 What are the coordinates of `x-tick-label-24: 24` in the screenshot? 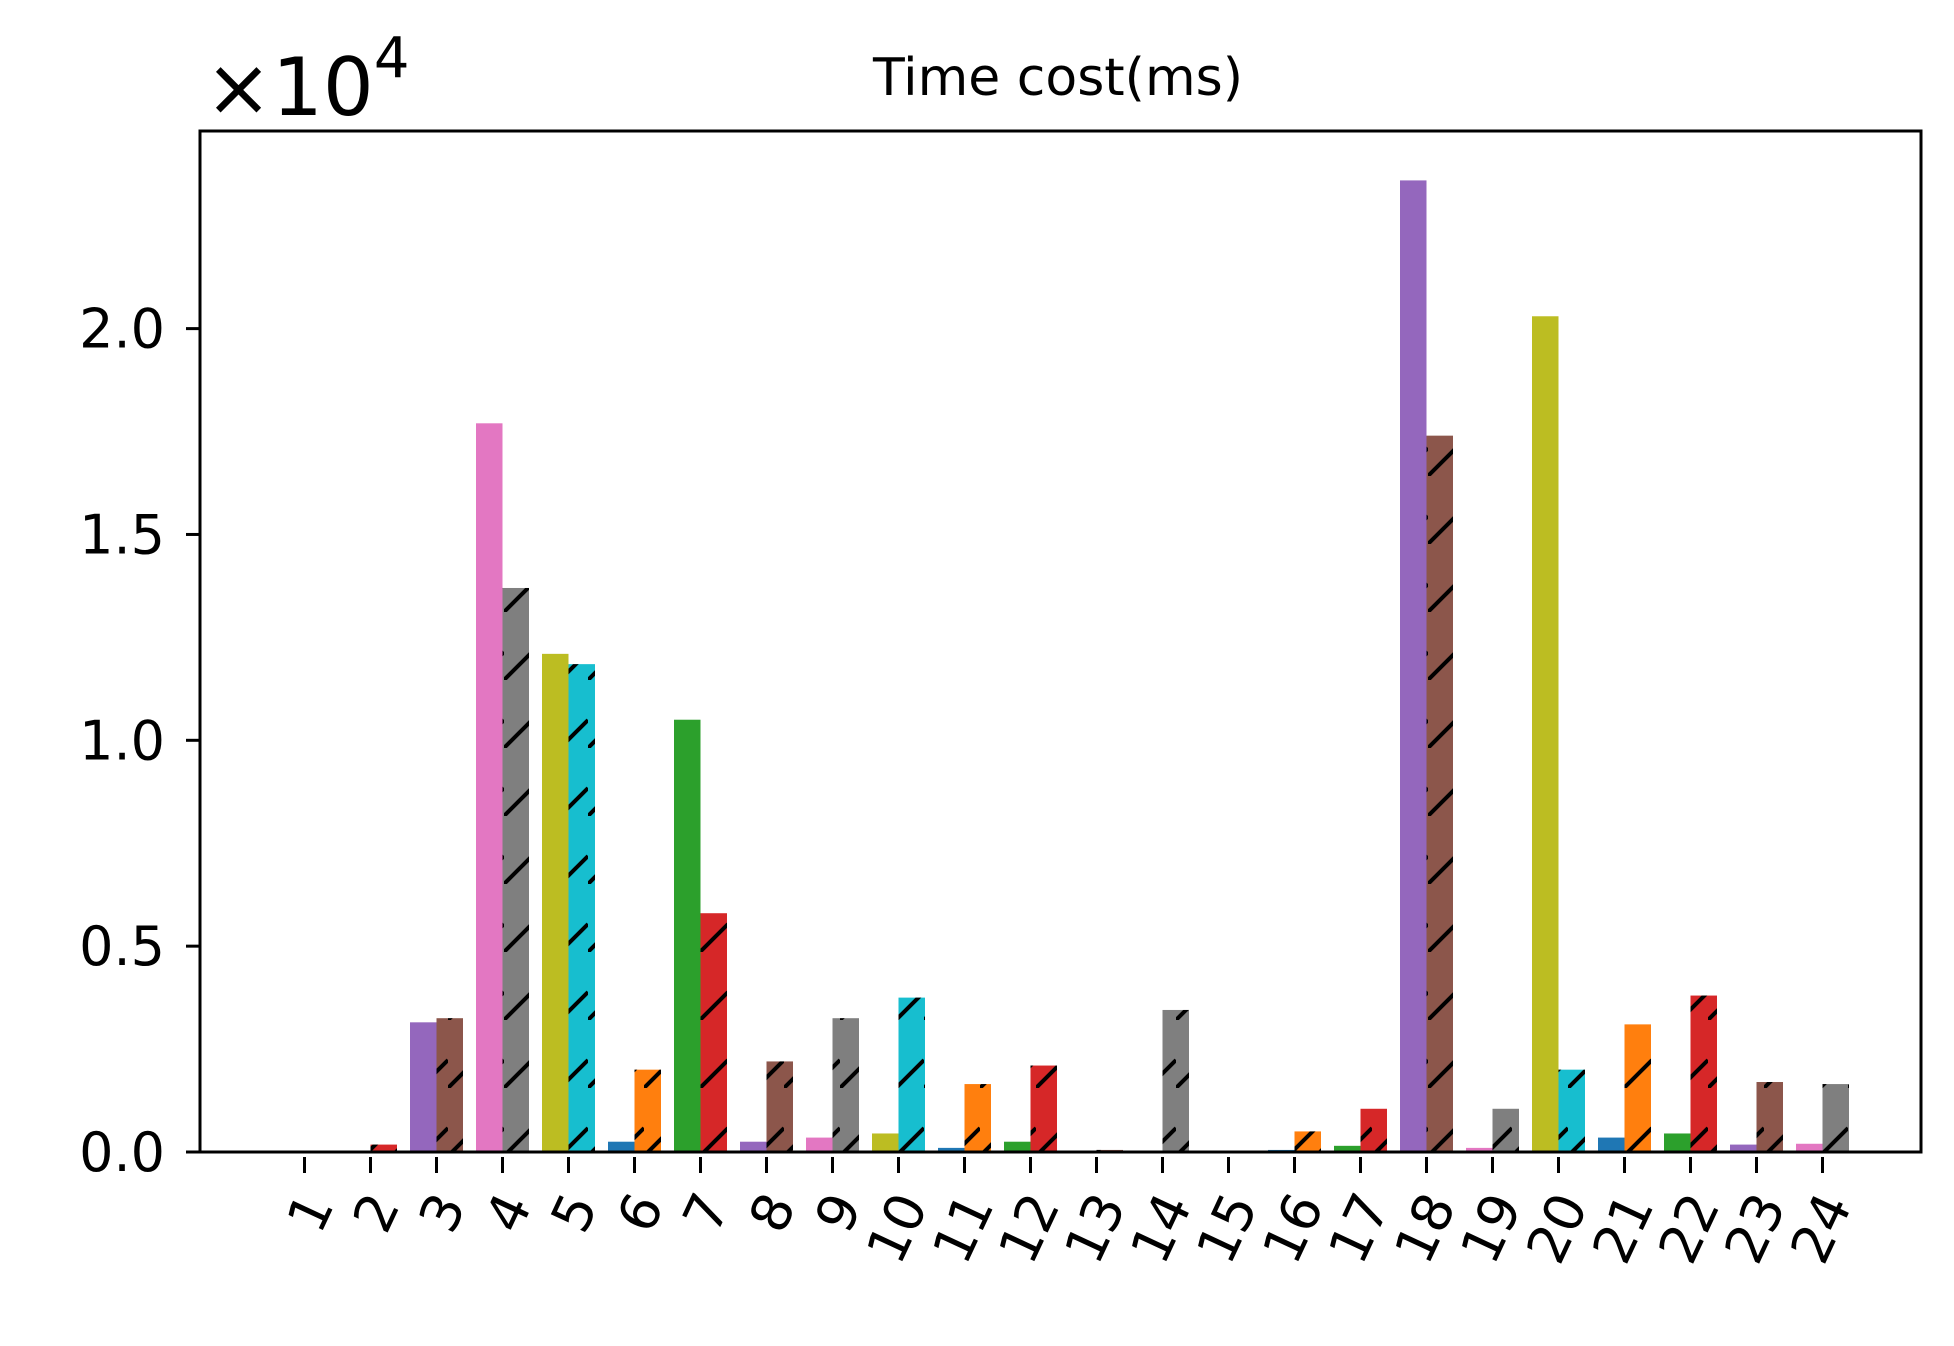 It's located at (1821, 1228).